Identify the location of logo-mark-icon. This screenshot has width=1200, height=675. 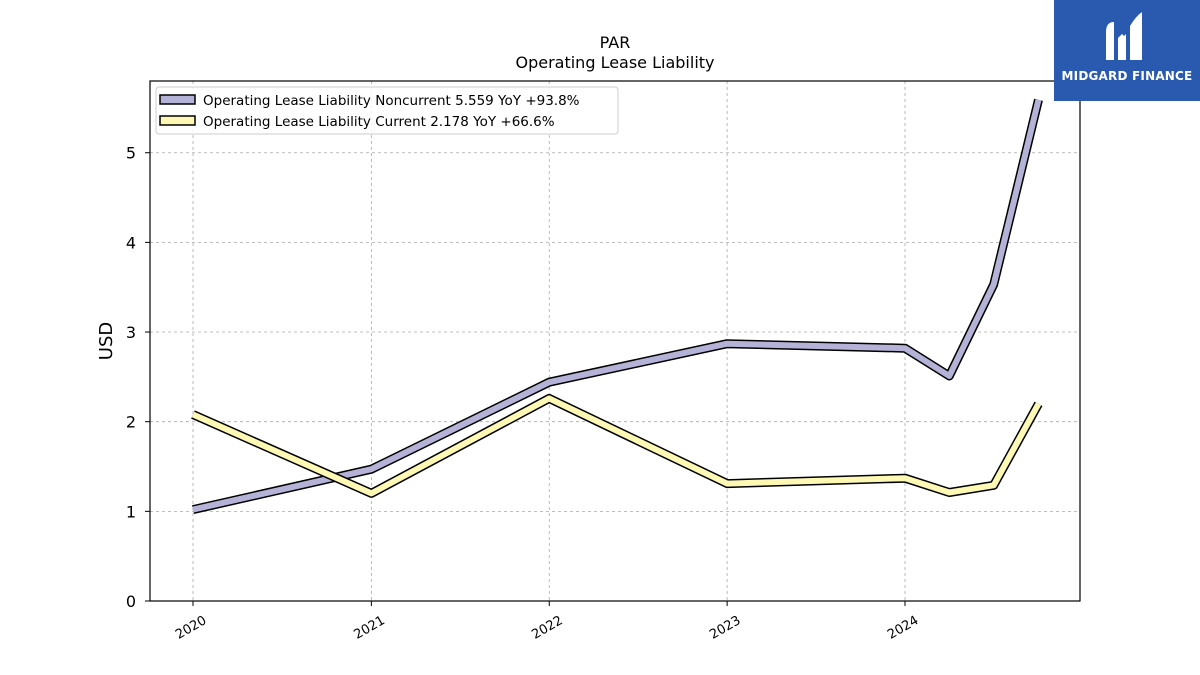
(1124, 36).